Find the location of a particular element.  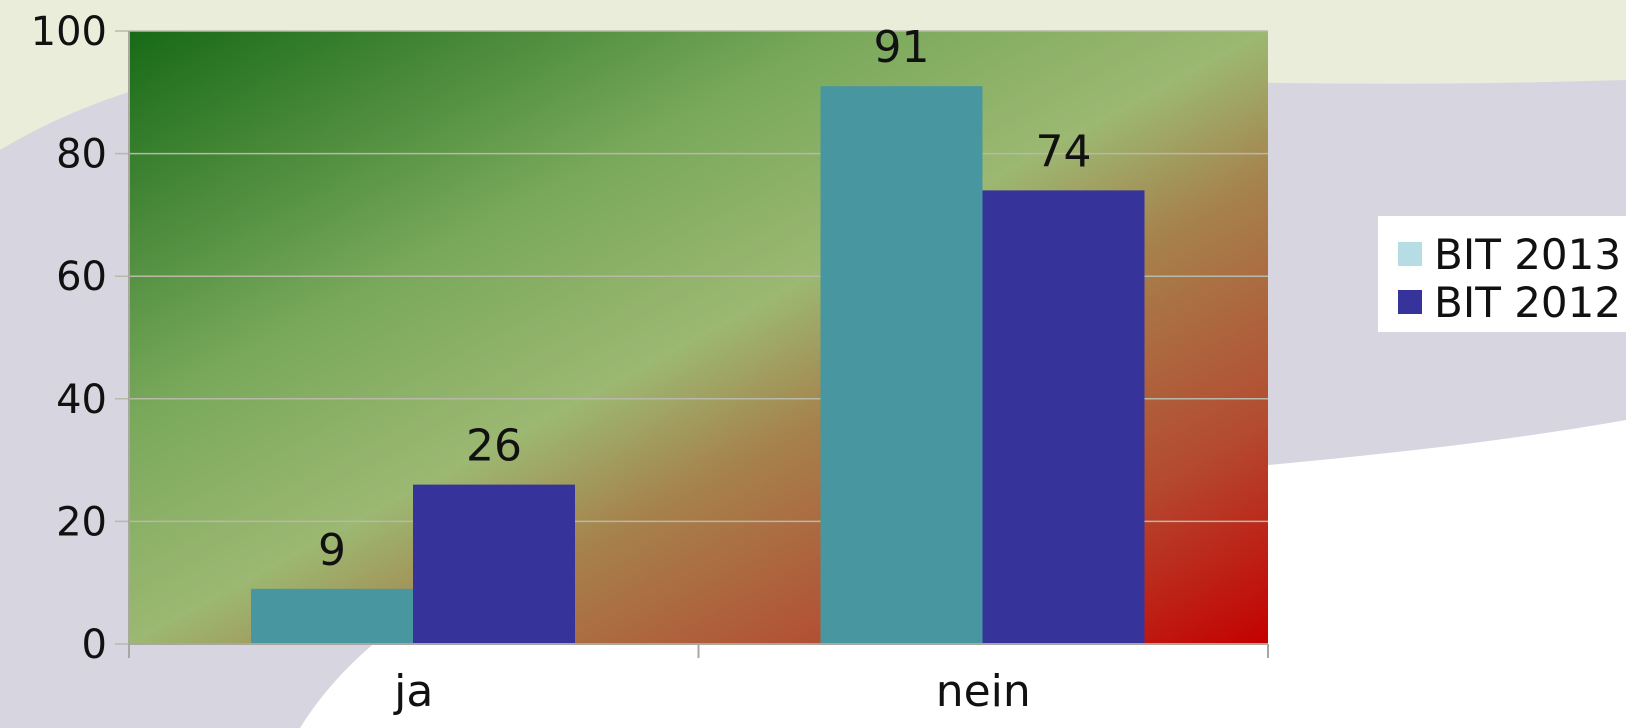

legend-label-bit-2013: BIT 2013 is located at coordinates (1528, 254).